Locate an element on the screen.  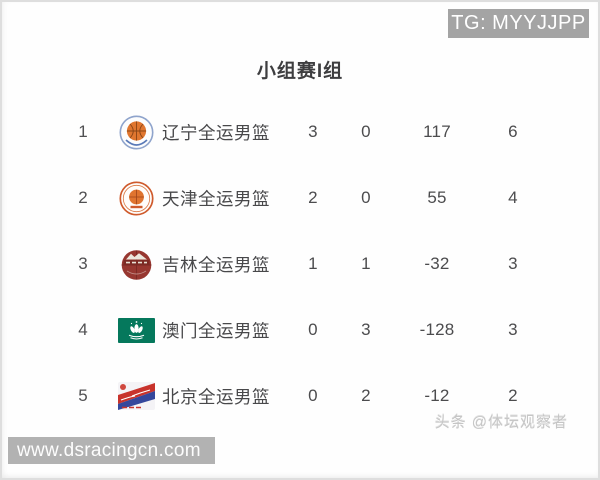
table-row: 4 澳门全运男篮 0 3 -128 is located at coordinates (300, 330).